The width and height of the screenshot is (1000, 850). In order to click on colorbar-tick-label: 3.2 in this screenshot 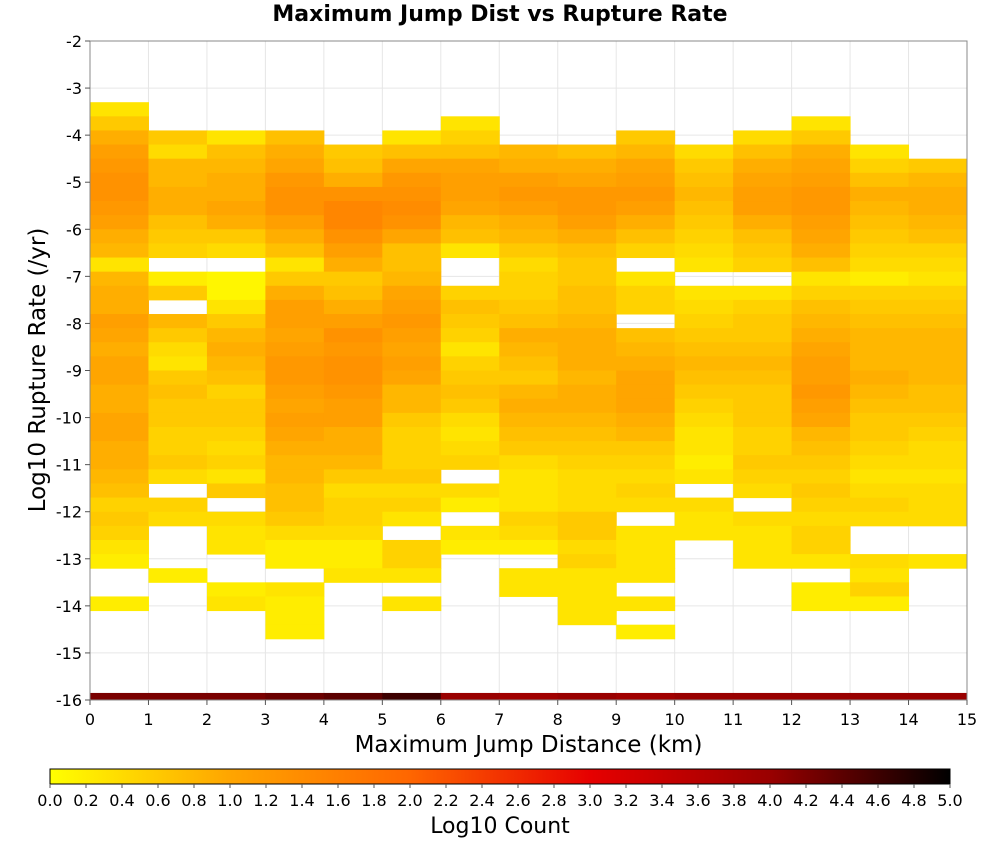, I will do `click(625, 800)`.